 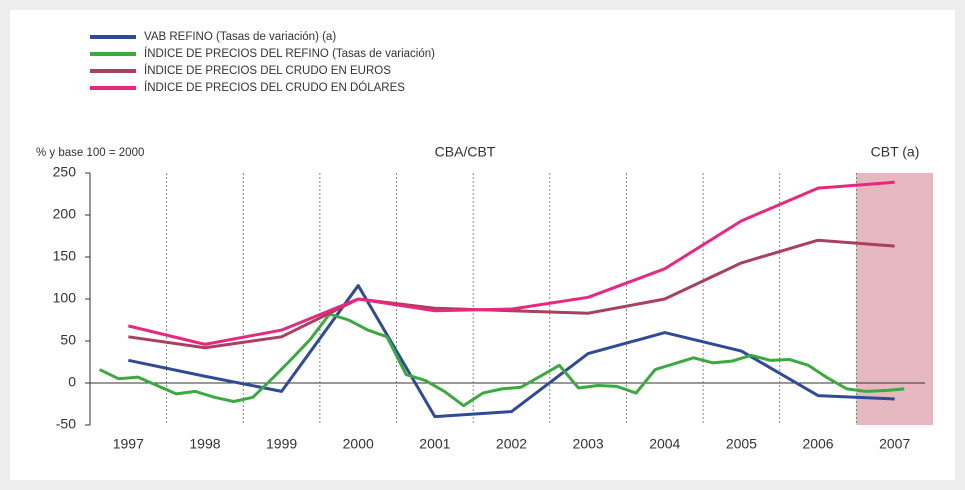 What do you see at coordinates (204, 444) in the screenshot?
I see `x-tick-label: 1998` at bounding box center [204, 444].